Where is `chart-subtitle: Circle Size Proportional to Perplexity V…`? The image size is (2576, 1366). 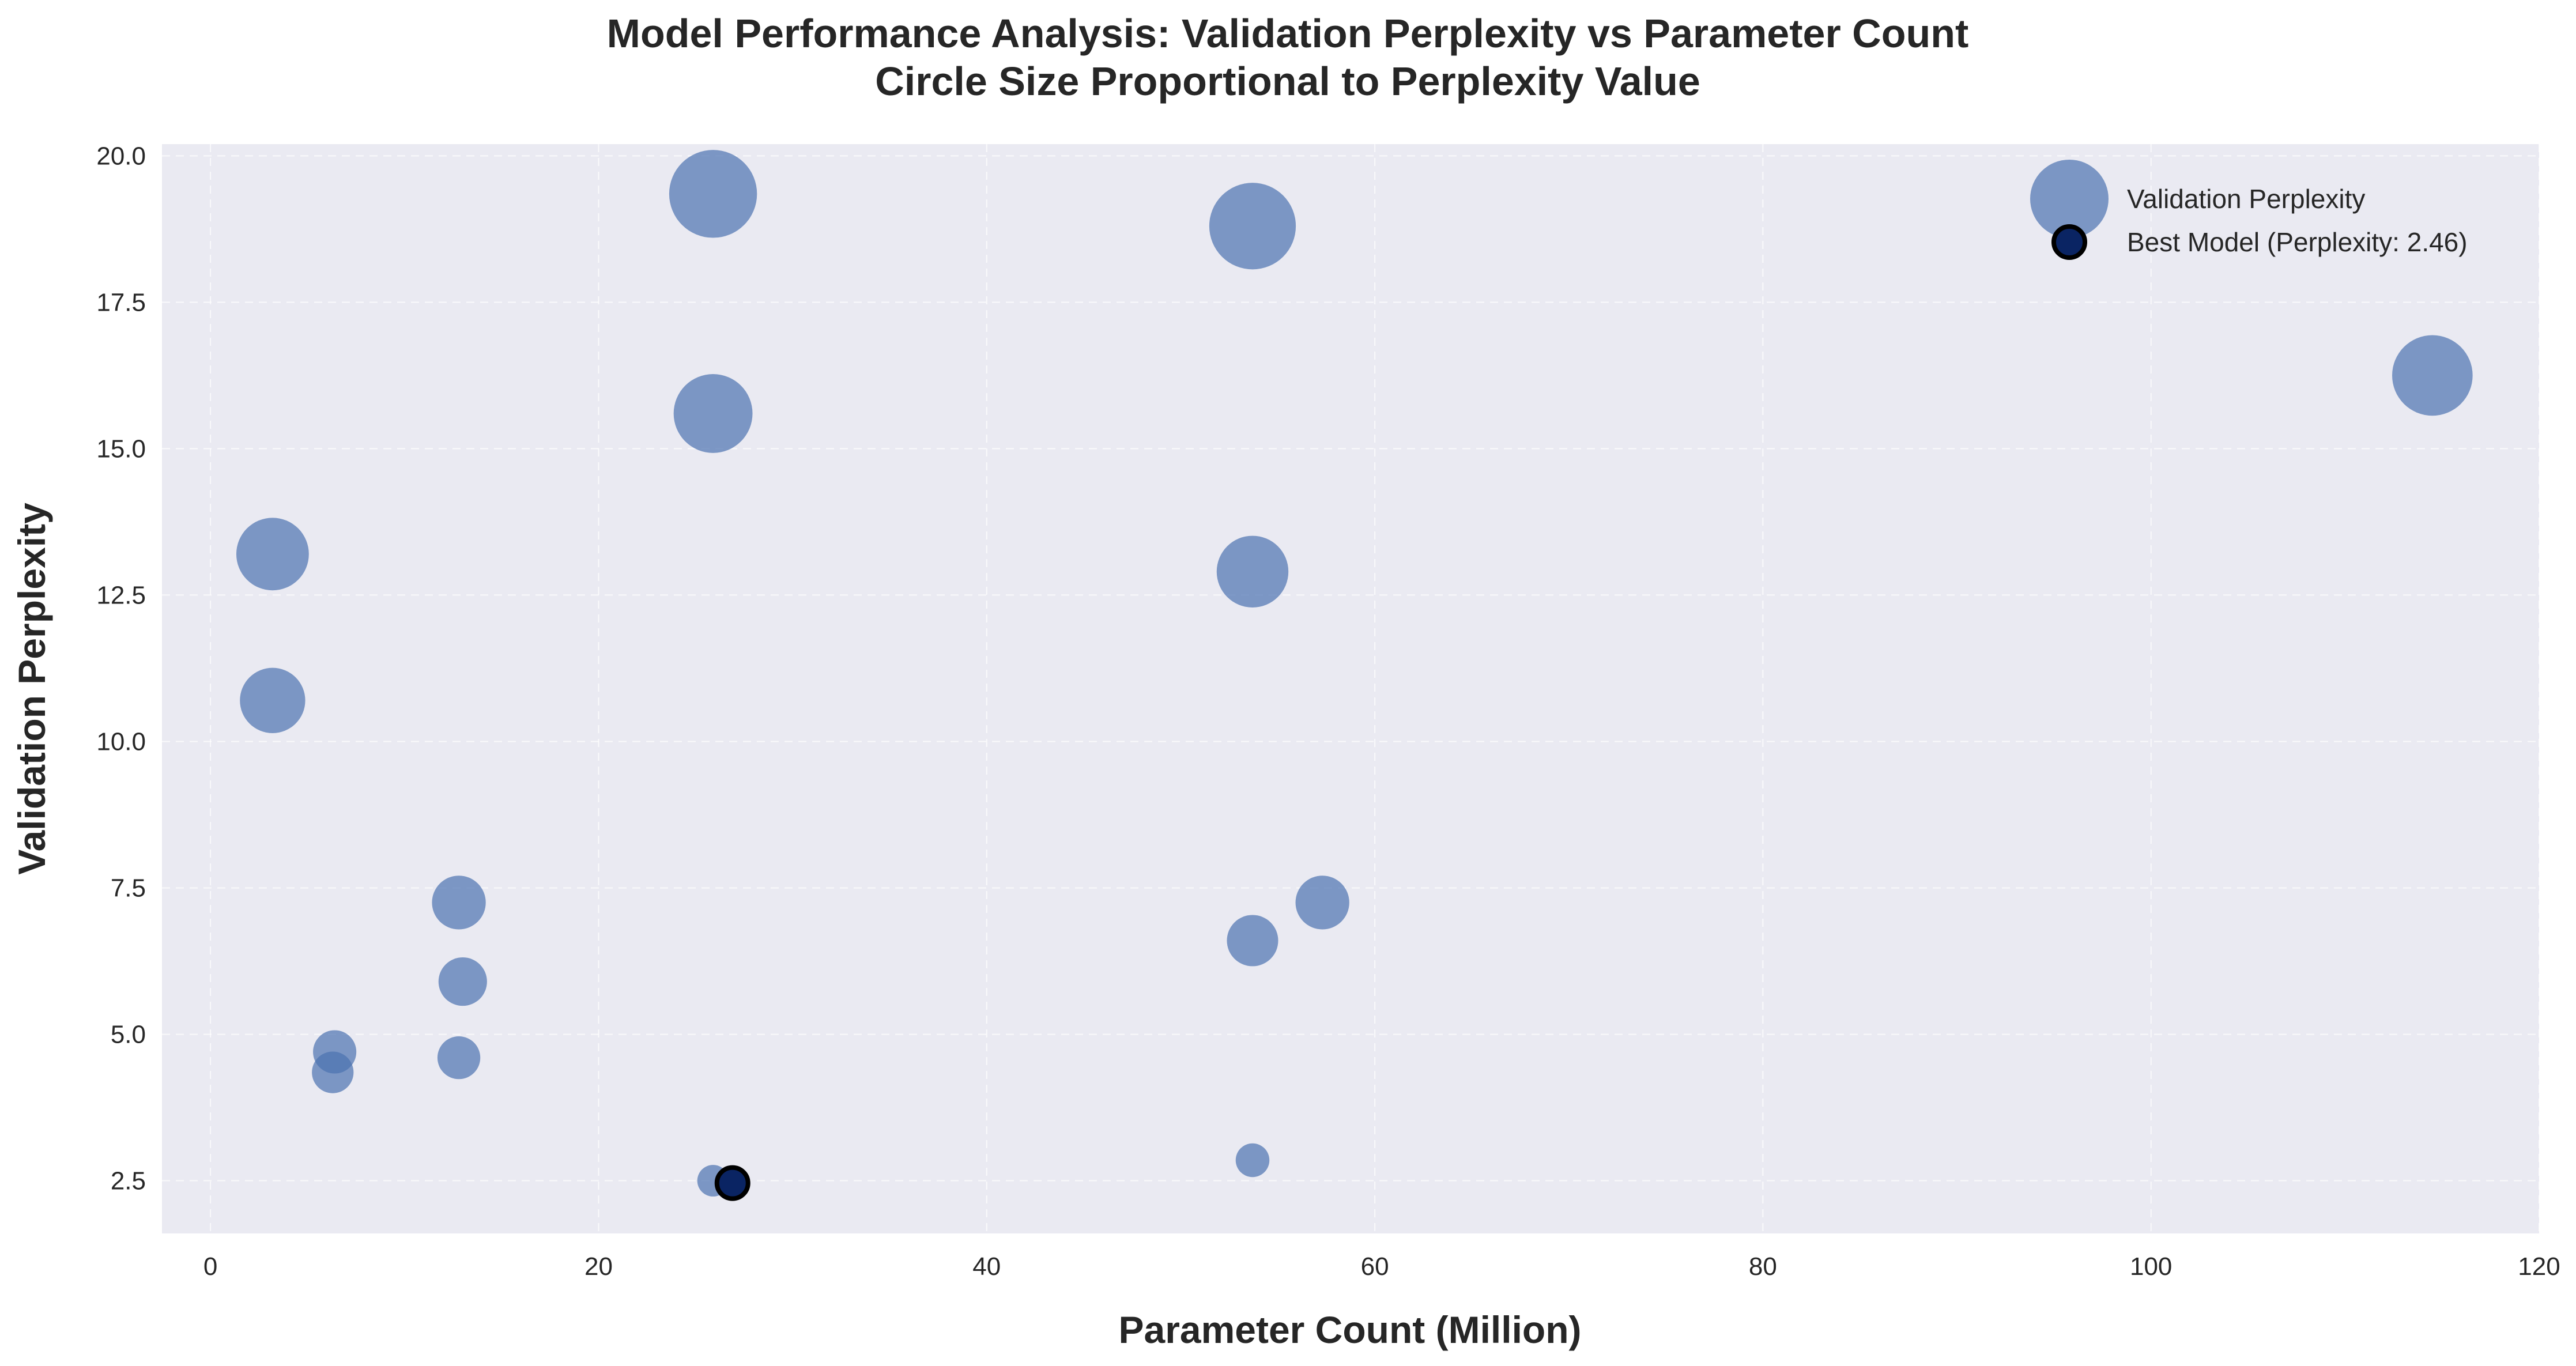
chart-subtitle: Circle Size Proportional to Perplexity V… is located at coordinates (1287, 81).